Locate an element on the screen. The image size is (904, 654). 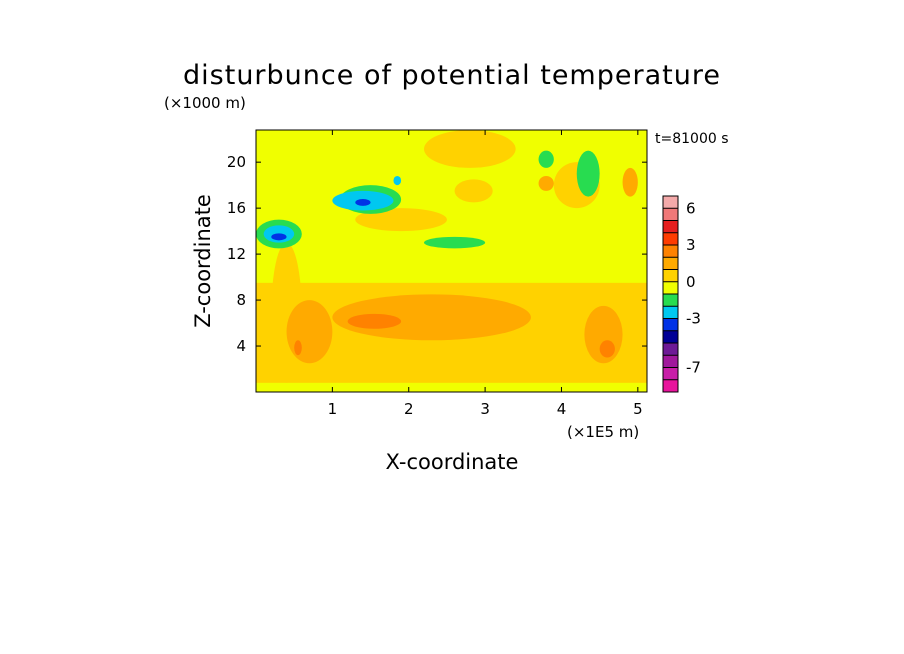
y-tick-label: 4 is located at coordinates (241, 346).